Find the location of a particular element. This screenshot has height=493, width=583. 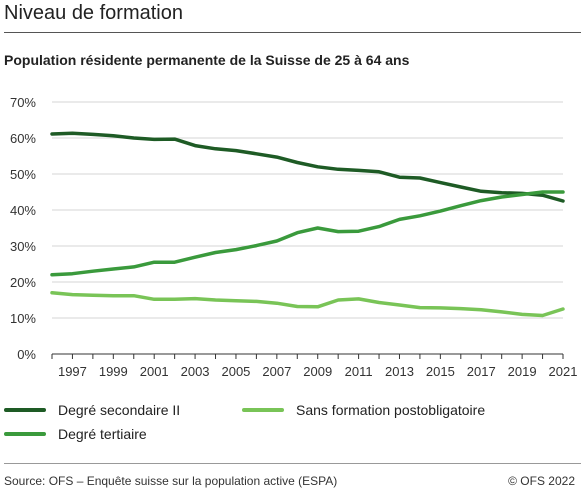

y-tick-label: 10% is located at coordinates (23, 318).